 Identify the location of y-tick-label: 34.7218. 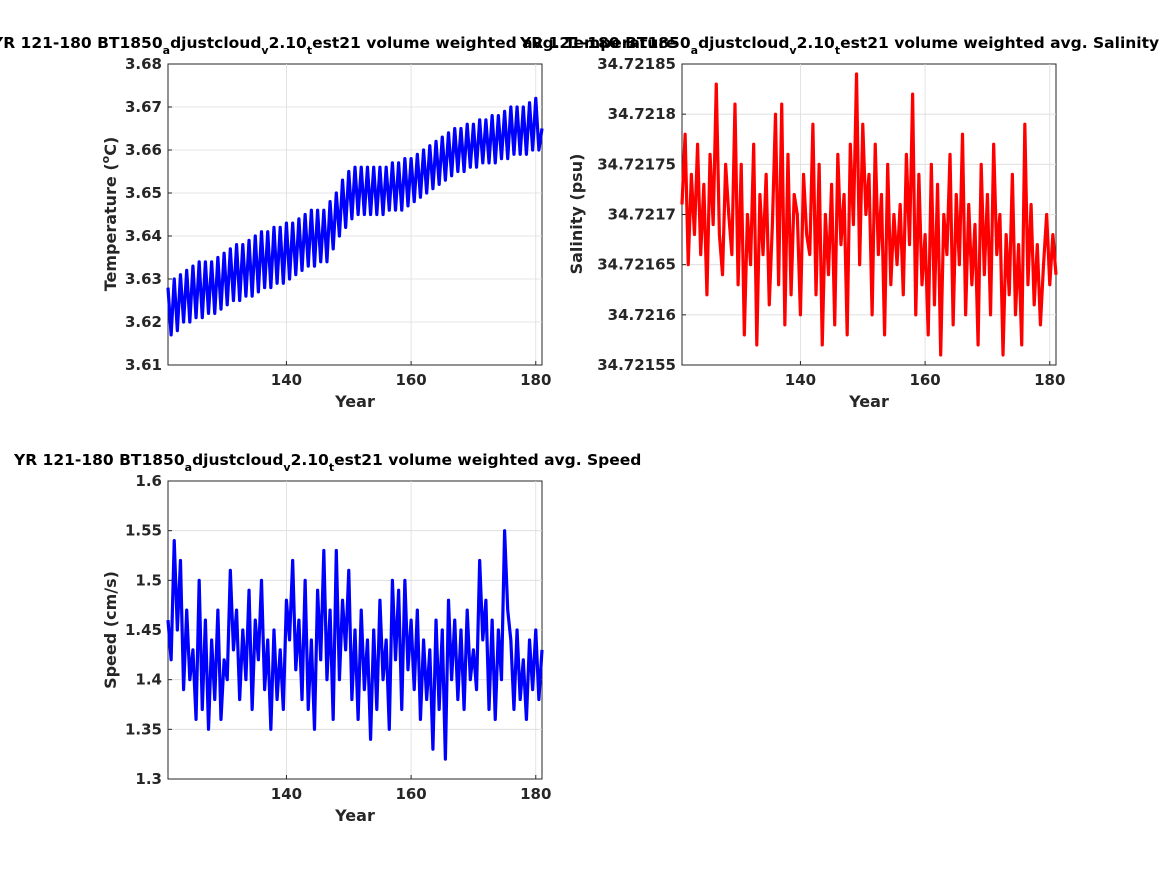
(642, 114).